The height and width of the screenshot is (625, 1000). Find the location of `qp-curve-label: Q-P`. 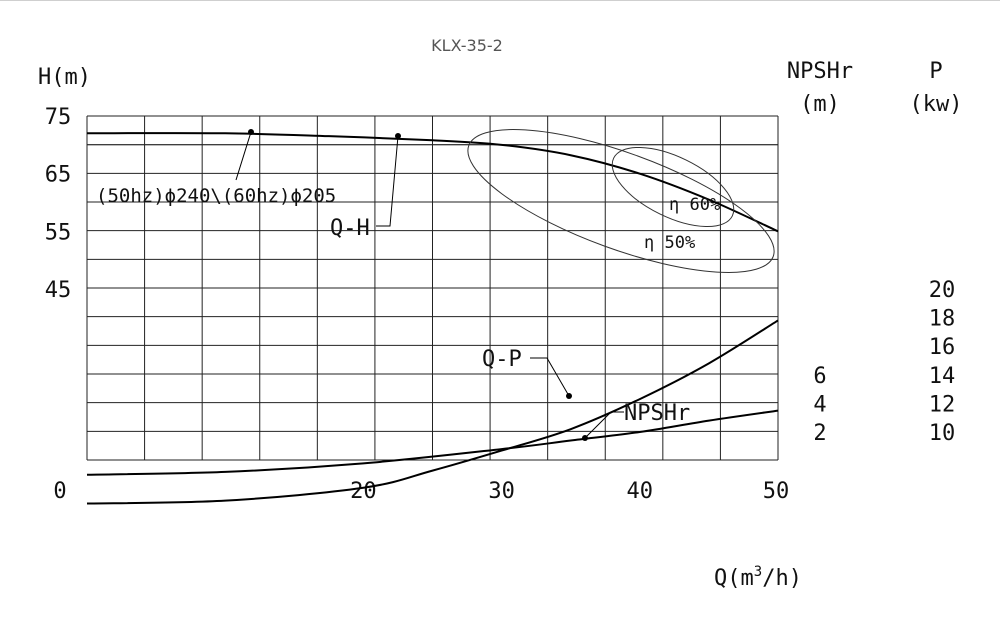

qp-curve-label: Q-P is located at coordinates (502, 359).